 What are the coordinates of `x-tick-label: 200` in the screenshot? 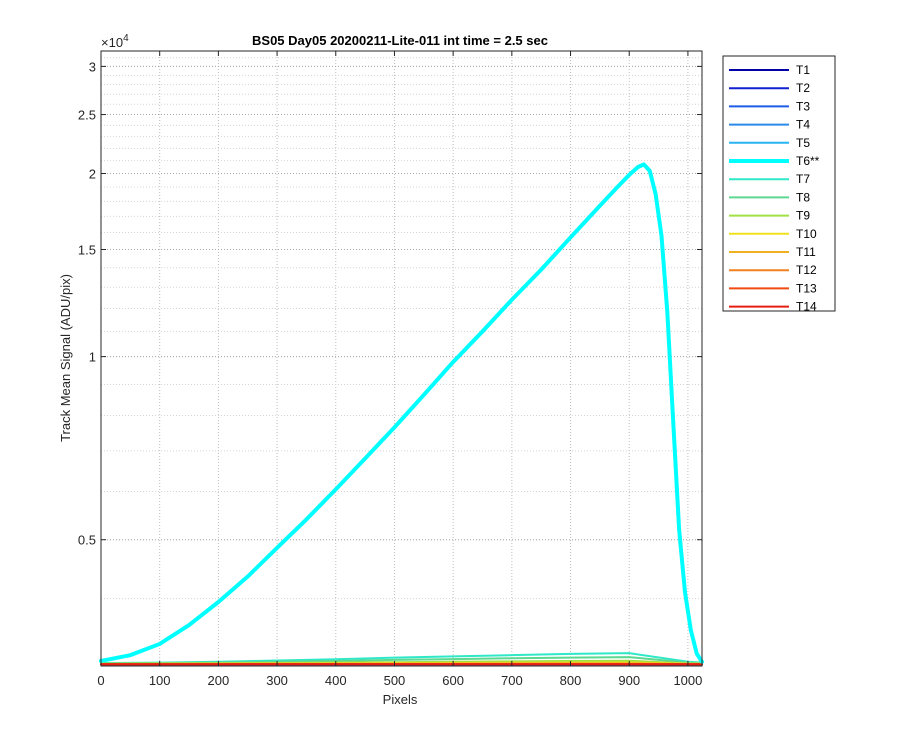 It's located at (219, 680).